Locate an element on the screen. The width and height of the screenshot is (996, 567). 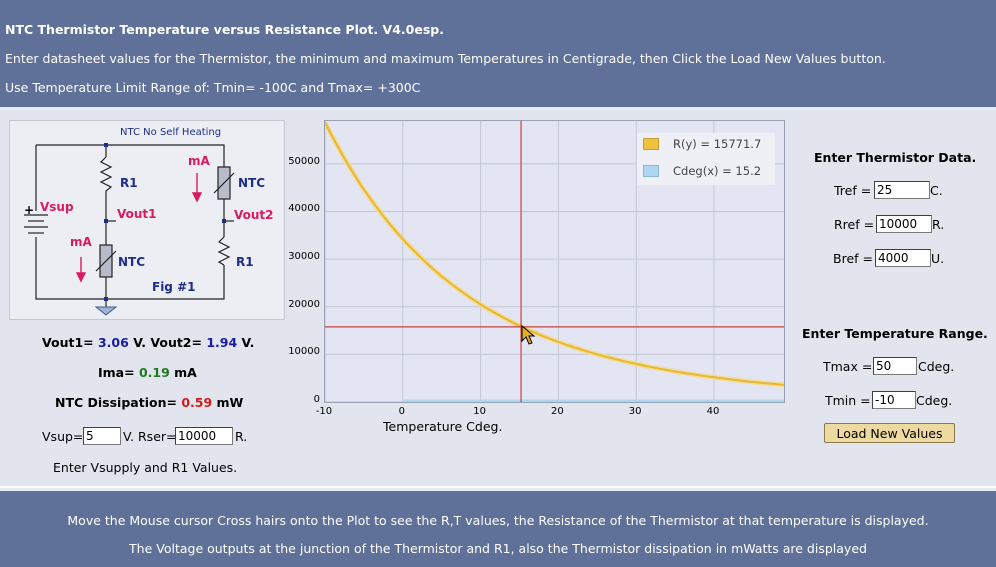
x-tick-label: 40 is located at coordinates (713, 411).